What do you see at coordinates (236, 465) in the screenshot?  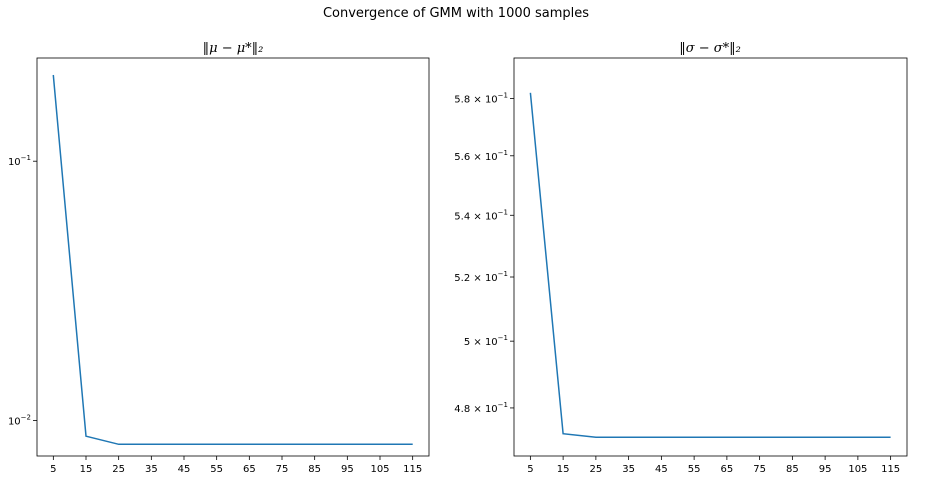 I see `panel-mu-x-axis: 5 15 25 35 45 55 65 75 85 95 105 115` at bounding box center [236, 465].